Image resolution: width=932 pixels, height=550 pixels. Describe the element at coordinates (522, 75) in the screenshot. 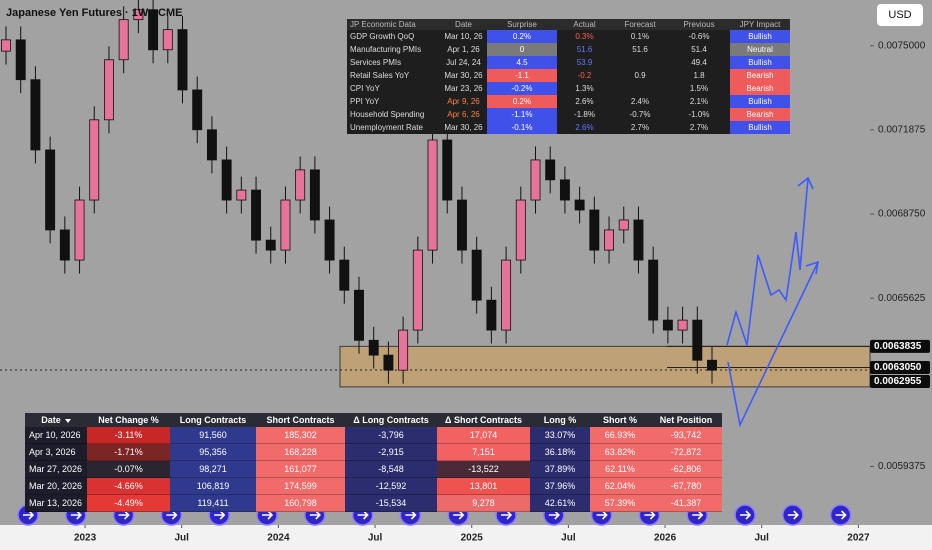

I see `table-cell: -1.1` at that location.